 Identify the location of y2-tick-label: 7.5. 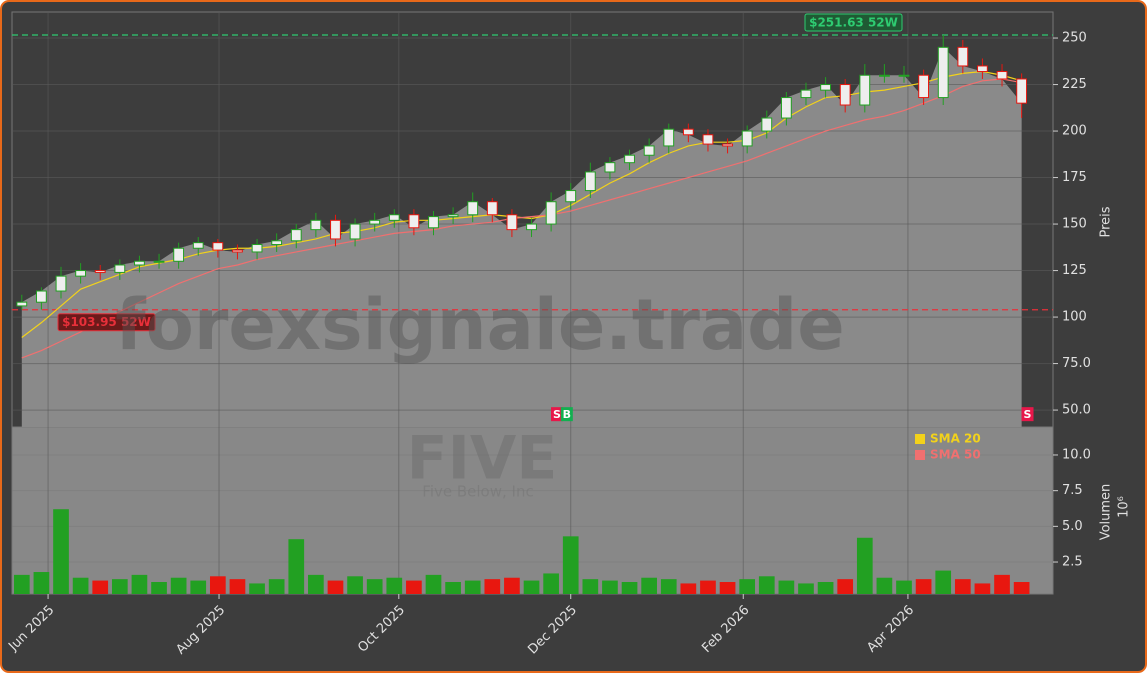
(1072, 490).